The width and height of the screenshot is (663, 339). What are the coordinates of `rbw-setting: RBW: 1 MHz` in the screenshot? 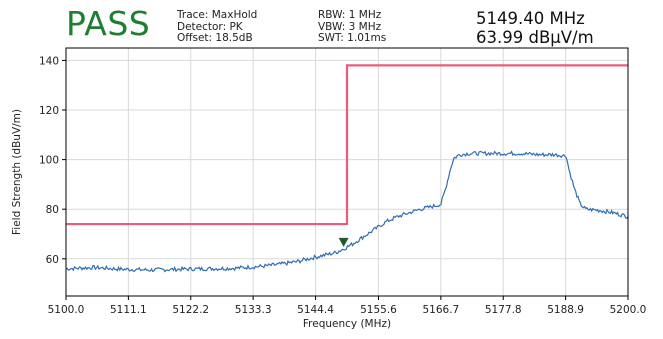 It's located at (350, 15).